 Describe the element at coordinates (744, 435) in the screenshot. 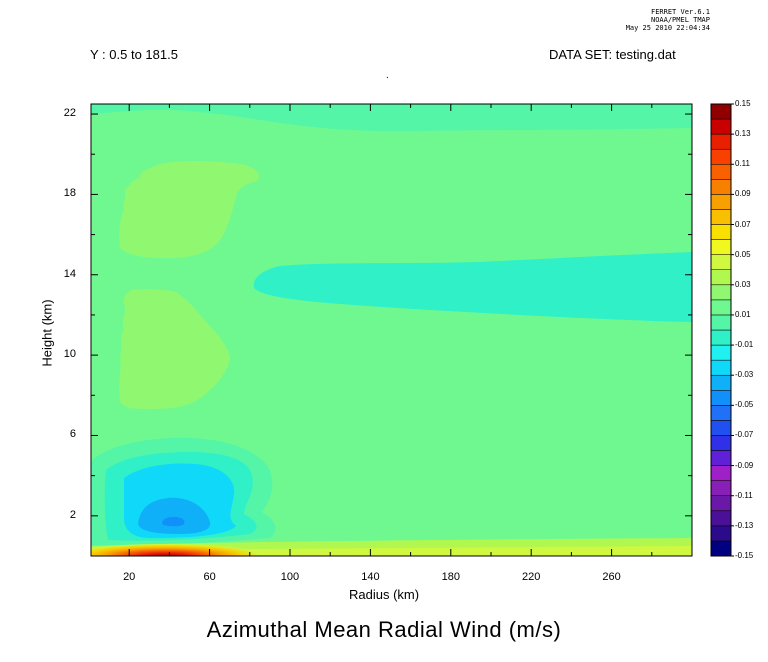

I see `colorbar-tick-label: -0.07` at that location.